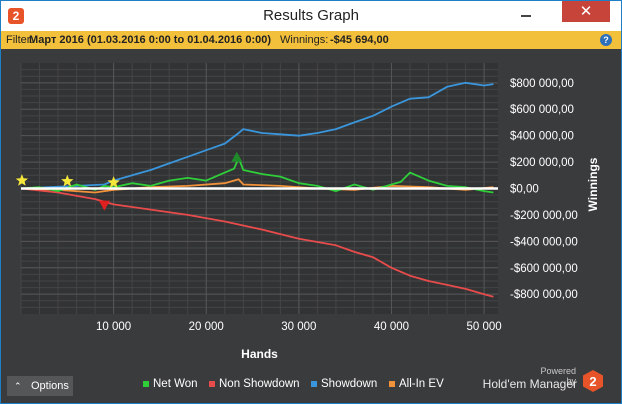 The image size is (622, 404). I want to click on series-line-net-won, so click(257, 175).